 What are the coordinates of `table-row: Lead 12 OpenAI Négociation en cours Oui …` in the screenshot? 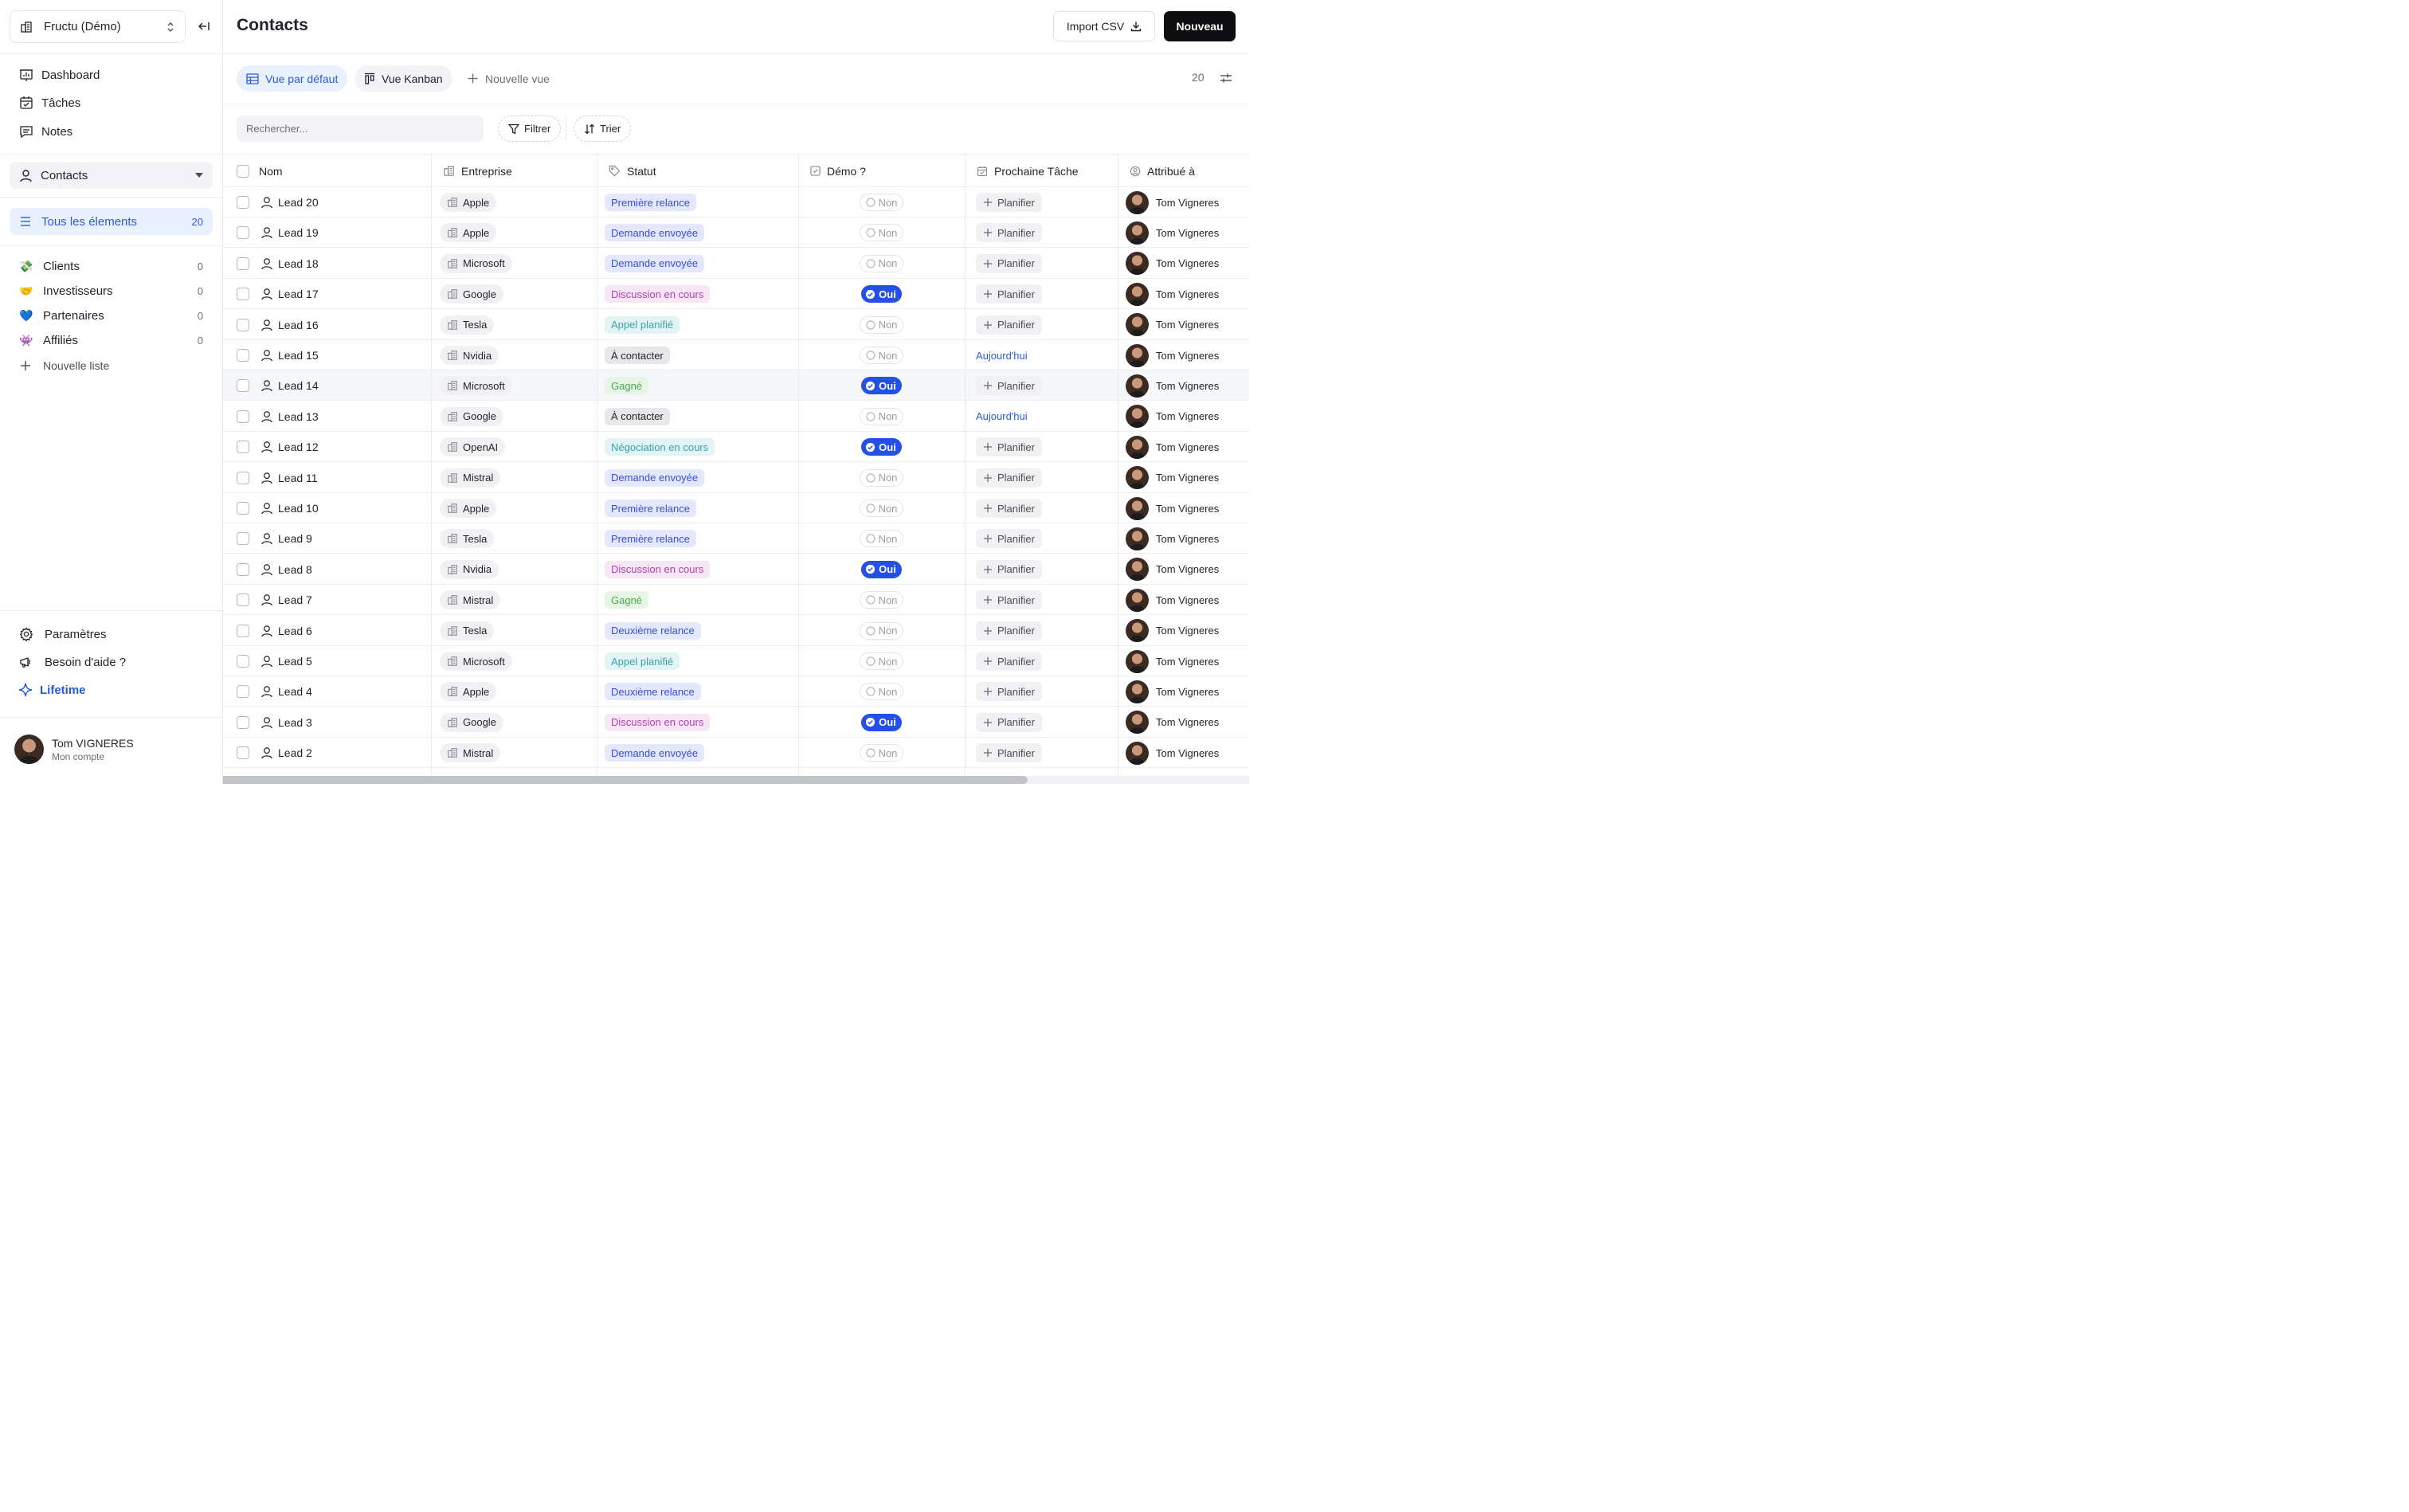 It's located at (736, 447).